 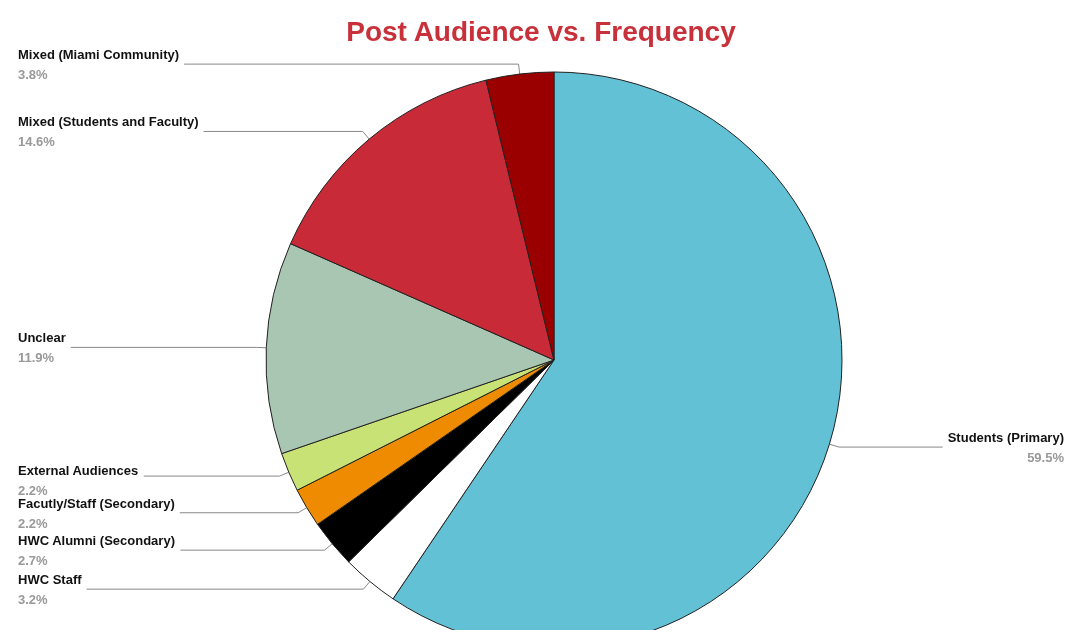 I want to click on slice-label: Unclear, so click(x=42, y=337).